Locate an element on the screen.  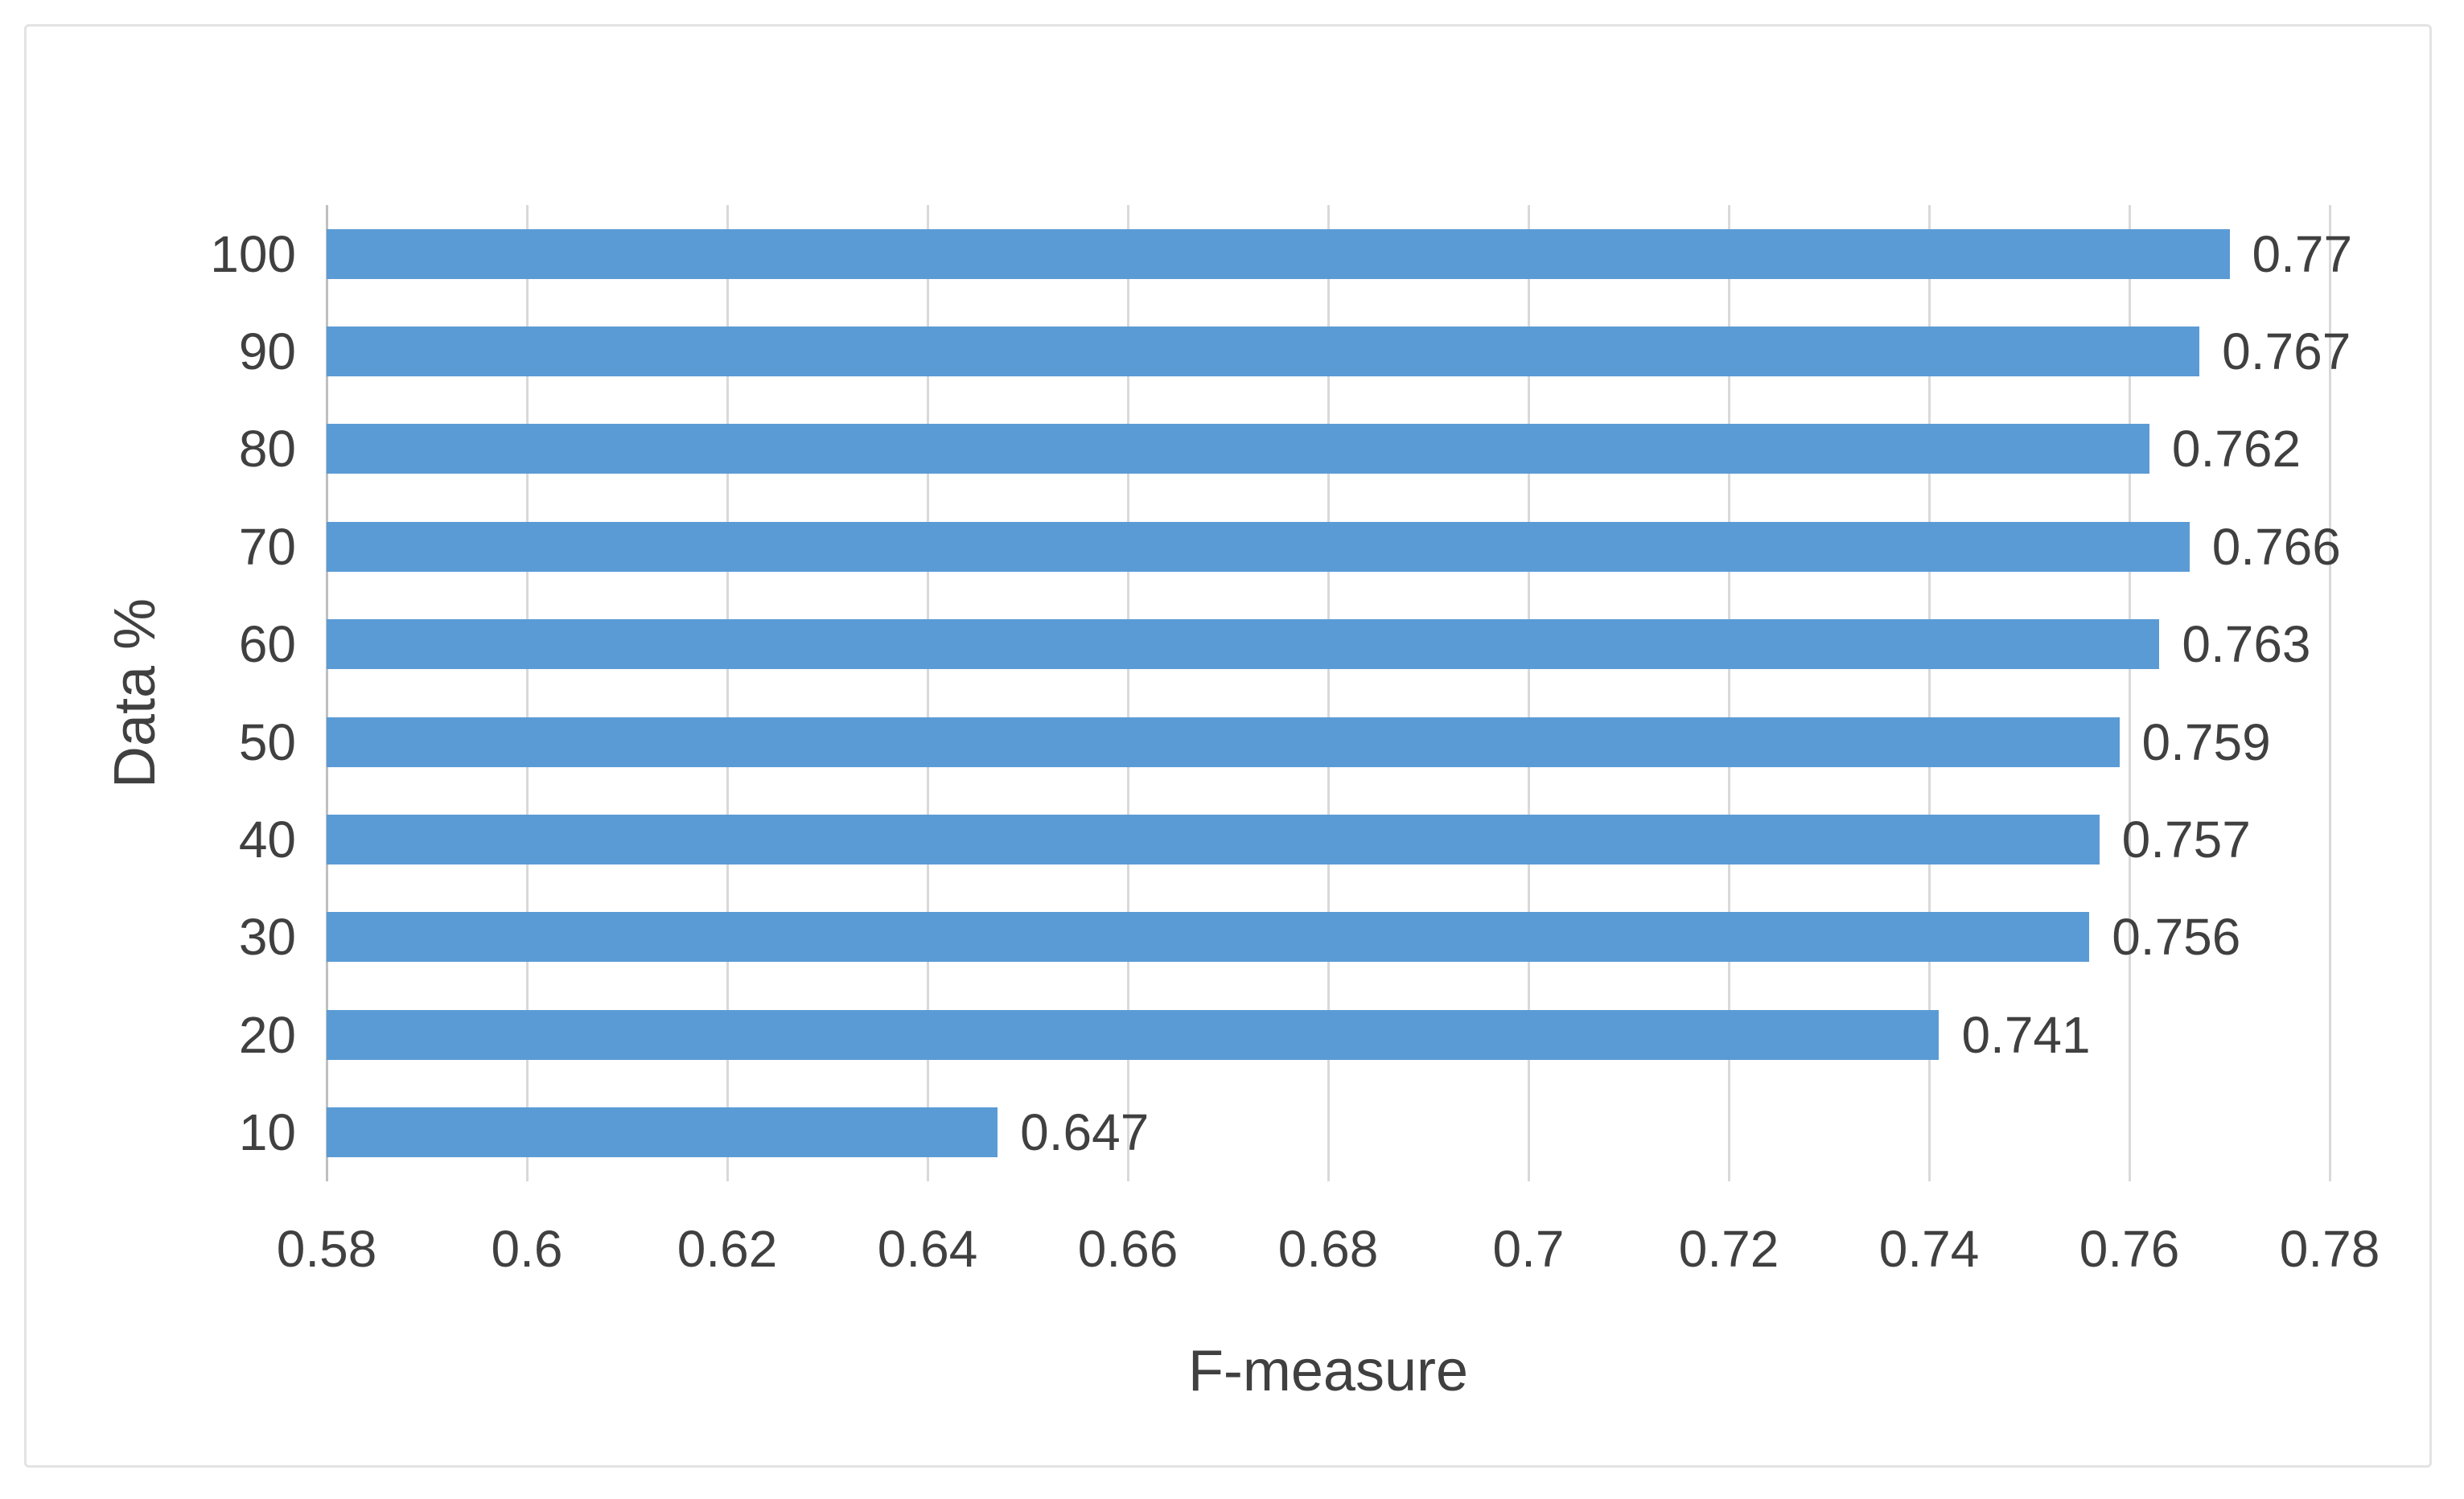
bar-value-label: 0.77 is located at coordinates (2302, 253).